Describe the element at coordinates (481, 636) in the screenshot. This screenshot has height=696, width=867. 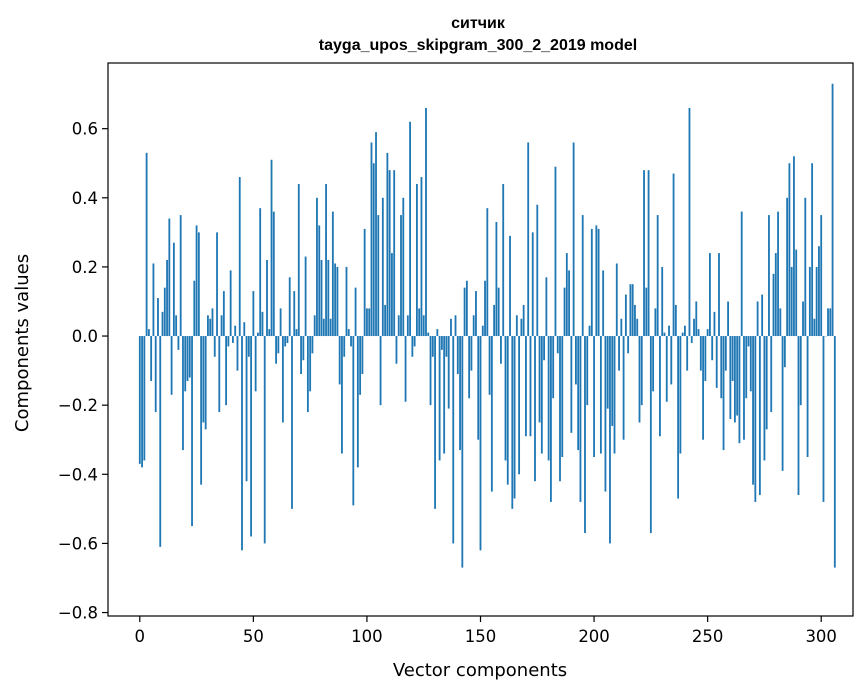
I see `x-tick-label: 150` at that location.